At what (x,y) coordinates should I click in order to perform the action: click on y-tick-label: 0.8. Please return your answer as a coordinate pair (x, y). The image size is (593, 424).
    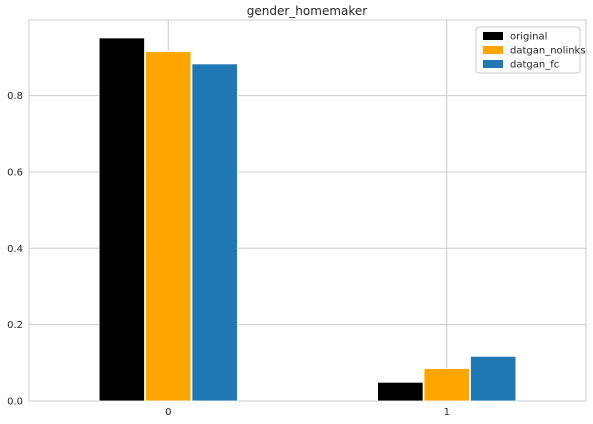
    Looking at the image, I should click on (15, 96).